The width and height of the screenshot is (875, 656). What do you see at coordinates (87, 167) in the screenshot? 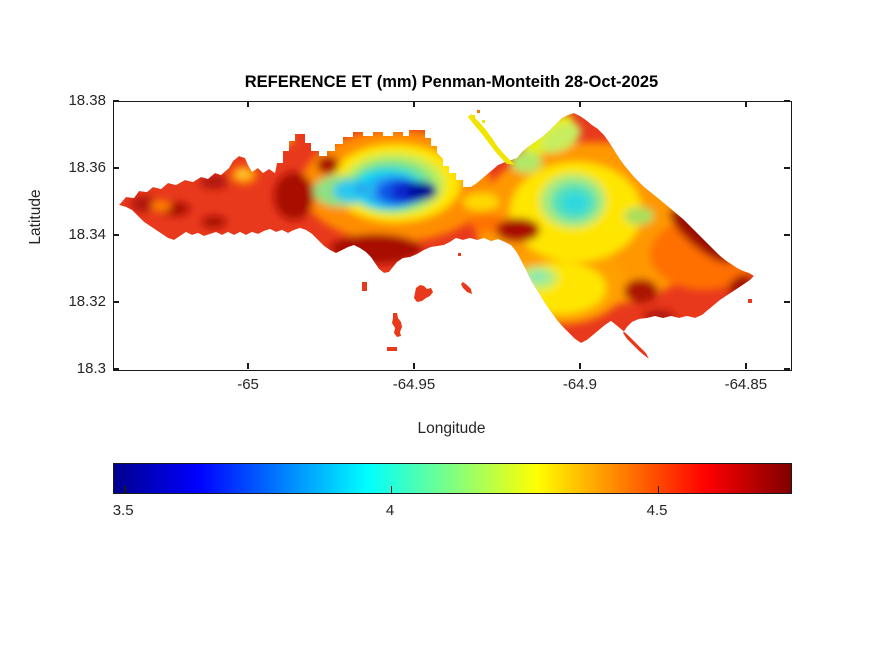
I see `y-axis-tick-label: 18.36` at bounding box center [87, 167].